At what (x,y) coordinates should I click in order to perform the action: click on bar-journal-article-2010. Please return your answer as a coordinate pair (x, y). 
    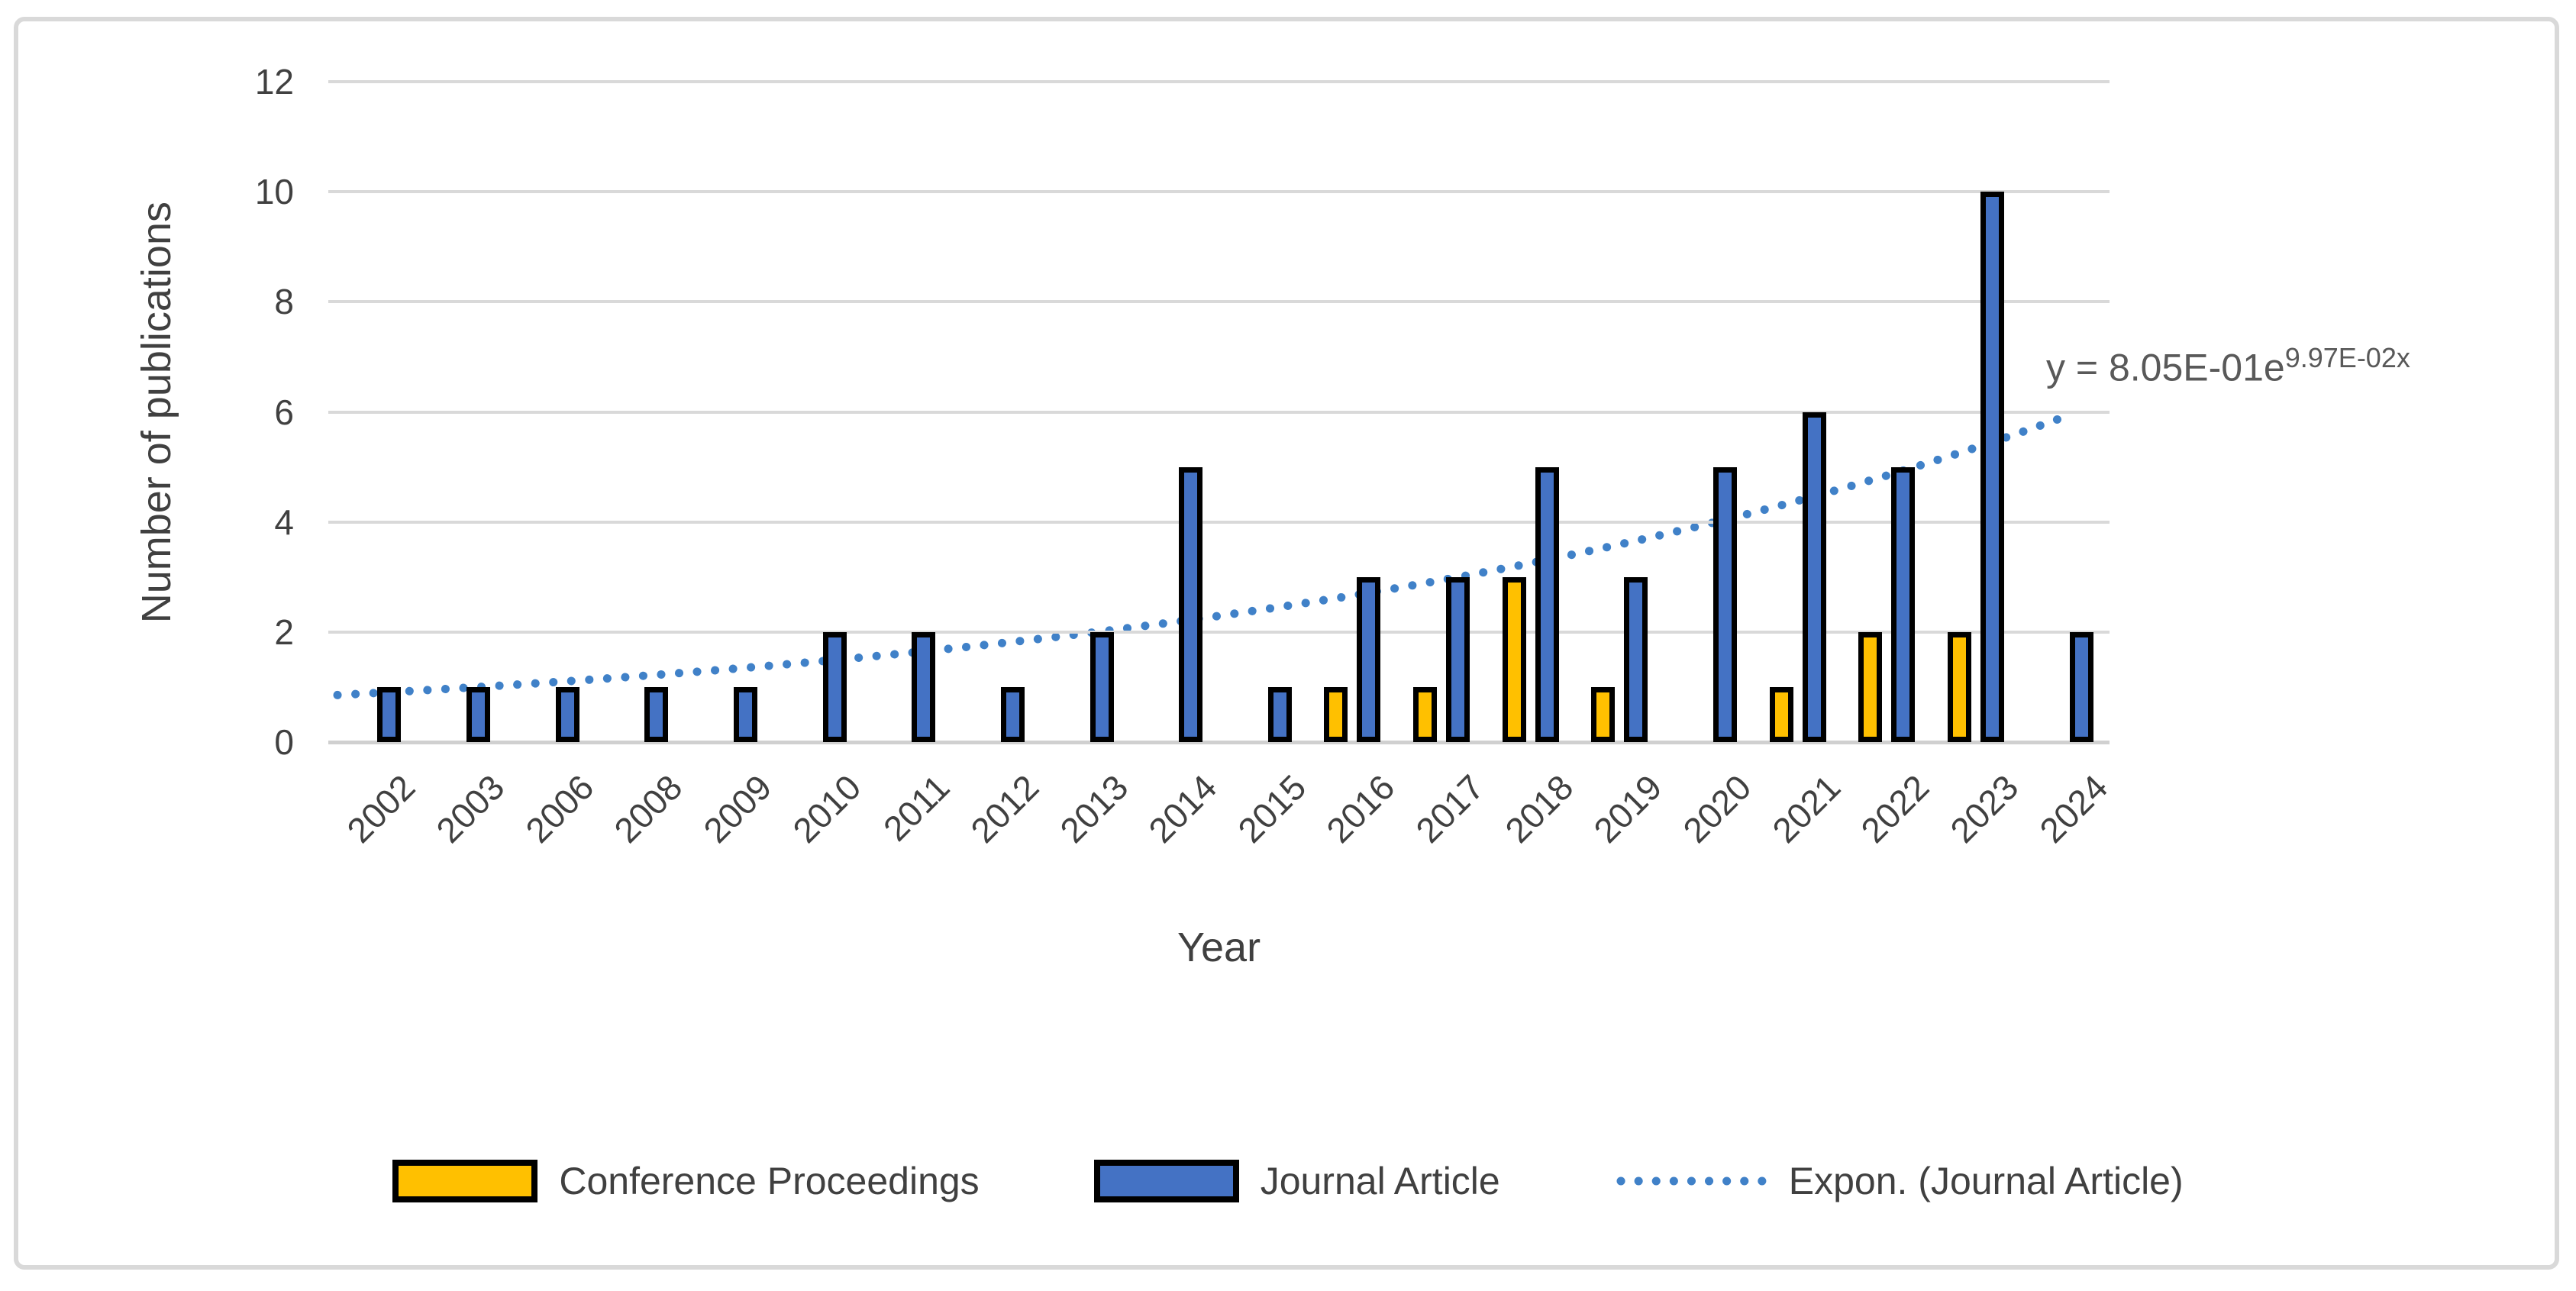
    Looking at the image, I should click on (834, 686).